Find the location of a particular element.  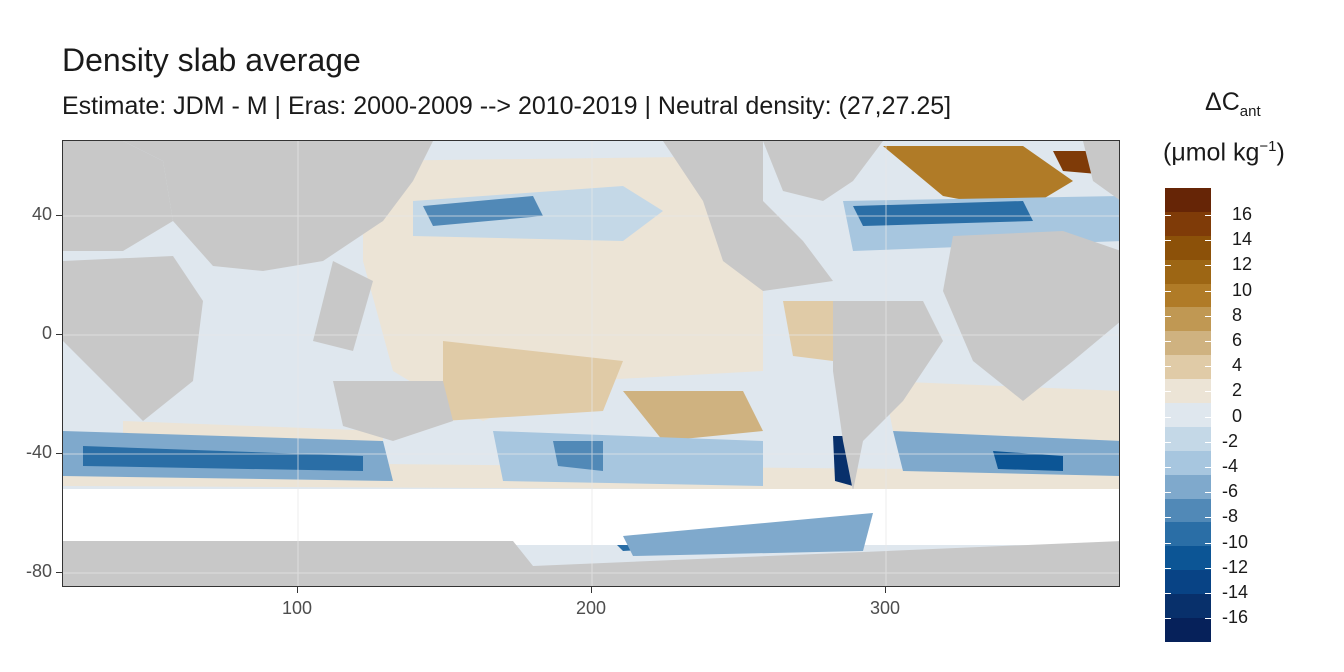

legend-label: -14 is located at coordinates (1235, 592).